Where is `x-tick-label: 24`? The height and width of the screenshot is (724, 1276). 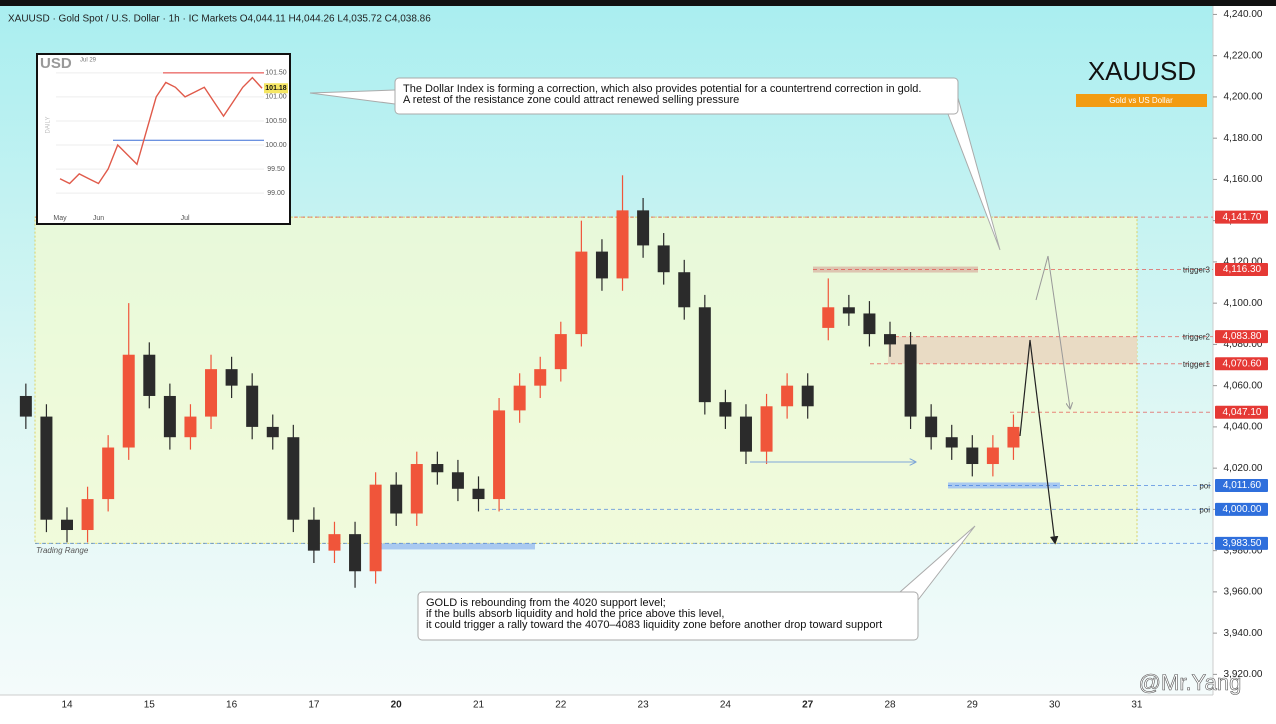
x-tick-label: 24 is located at coordinates (726, 705).